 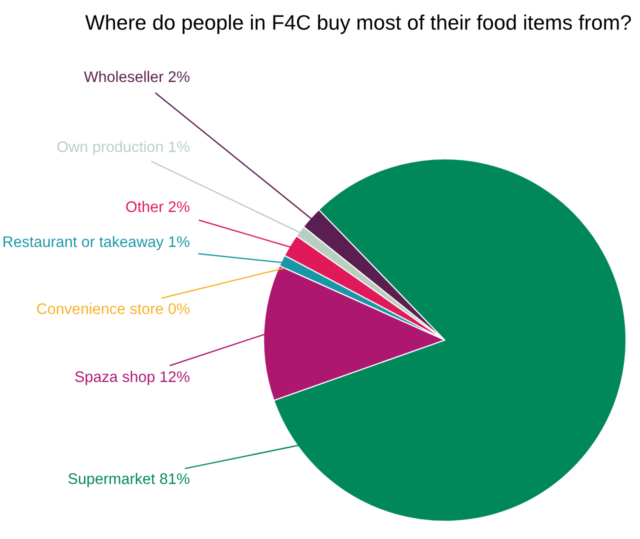 What do you see at coordinates (97, 243) in the screenshot?
I see `slice-label: Restaurant or takeaway 1%` at bounding box center [97, 243].